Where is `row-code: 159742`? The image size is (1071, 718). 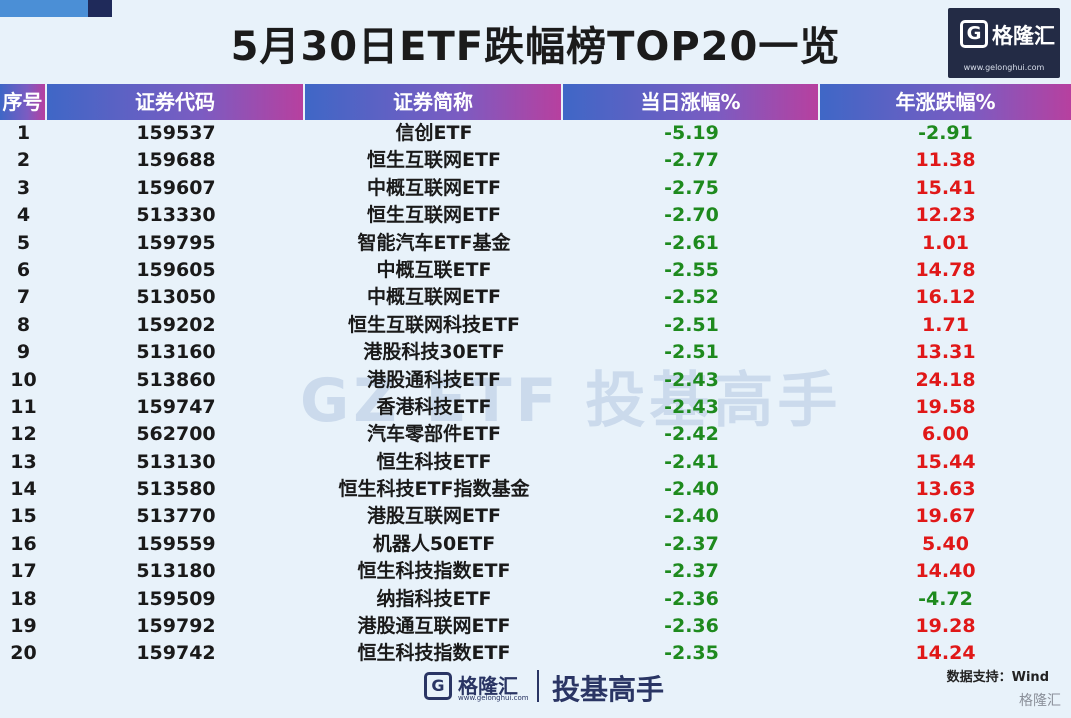
row-code: 159742 is located at coordinates (176, 653).